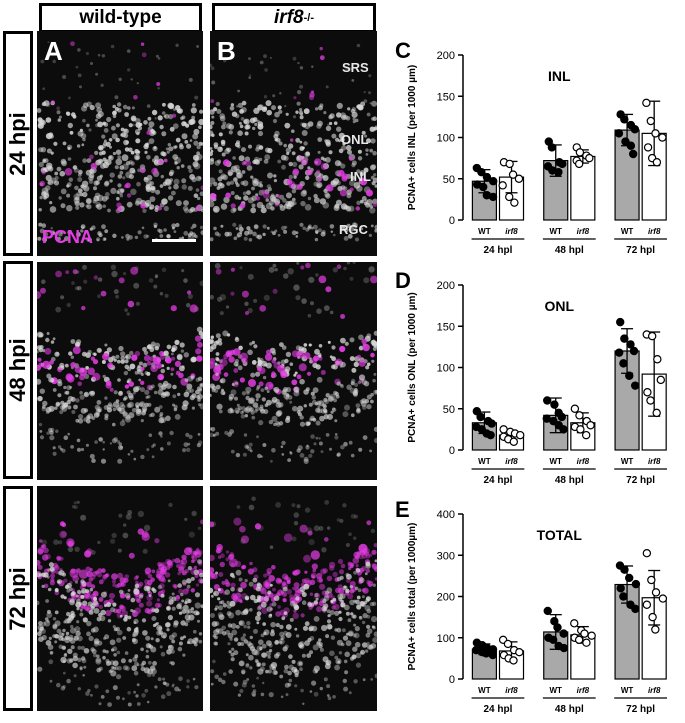 This screenshot has height=723, width=685. I want to click on y-axis-label: PCNA+ cells total (per 1000µm), so click(412, 597).